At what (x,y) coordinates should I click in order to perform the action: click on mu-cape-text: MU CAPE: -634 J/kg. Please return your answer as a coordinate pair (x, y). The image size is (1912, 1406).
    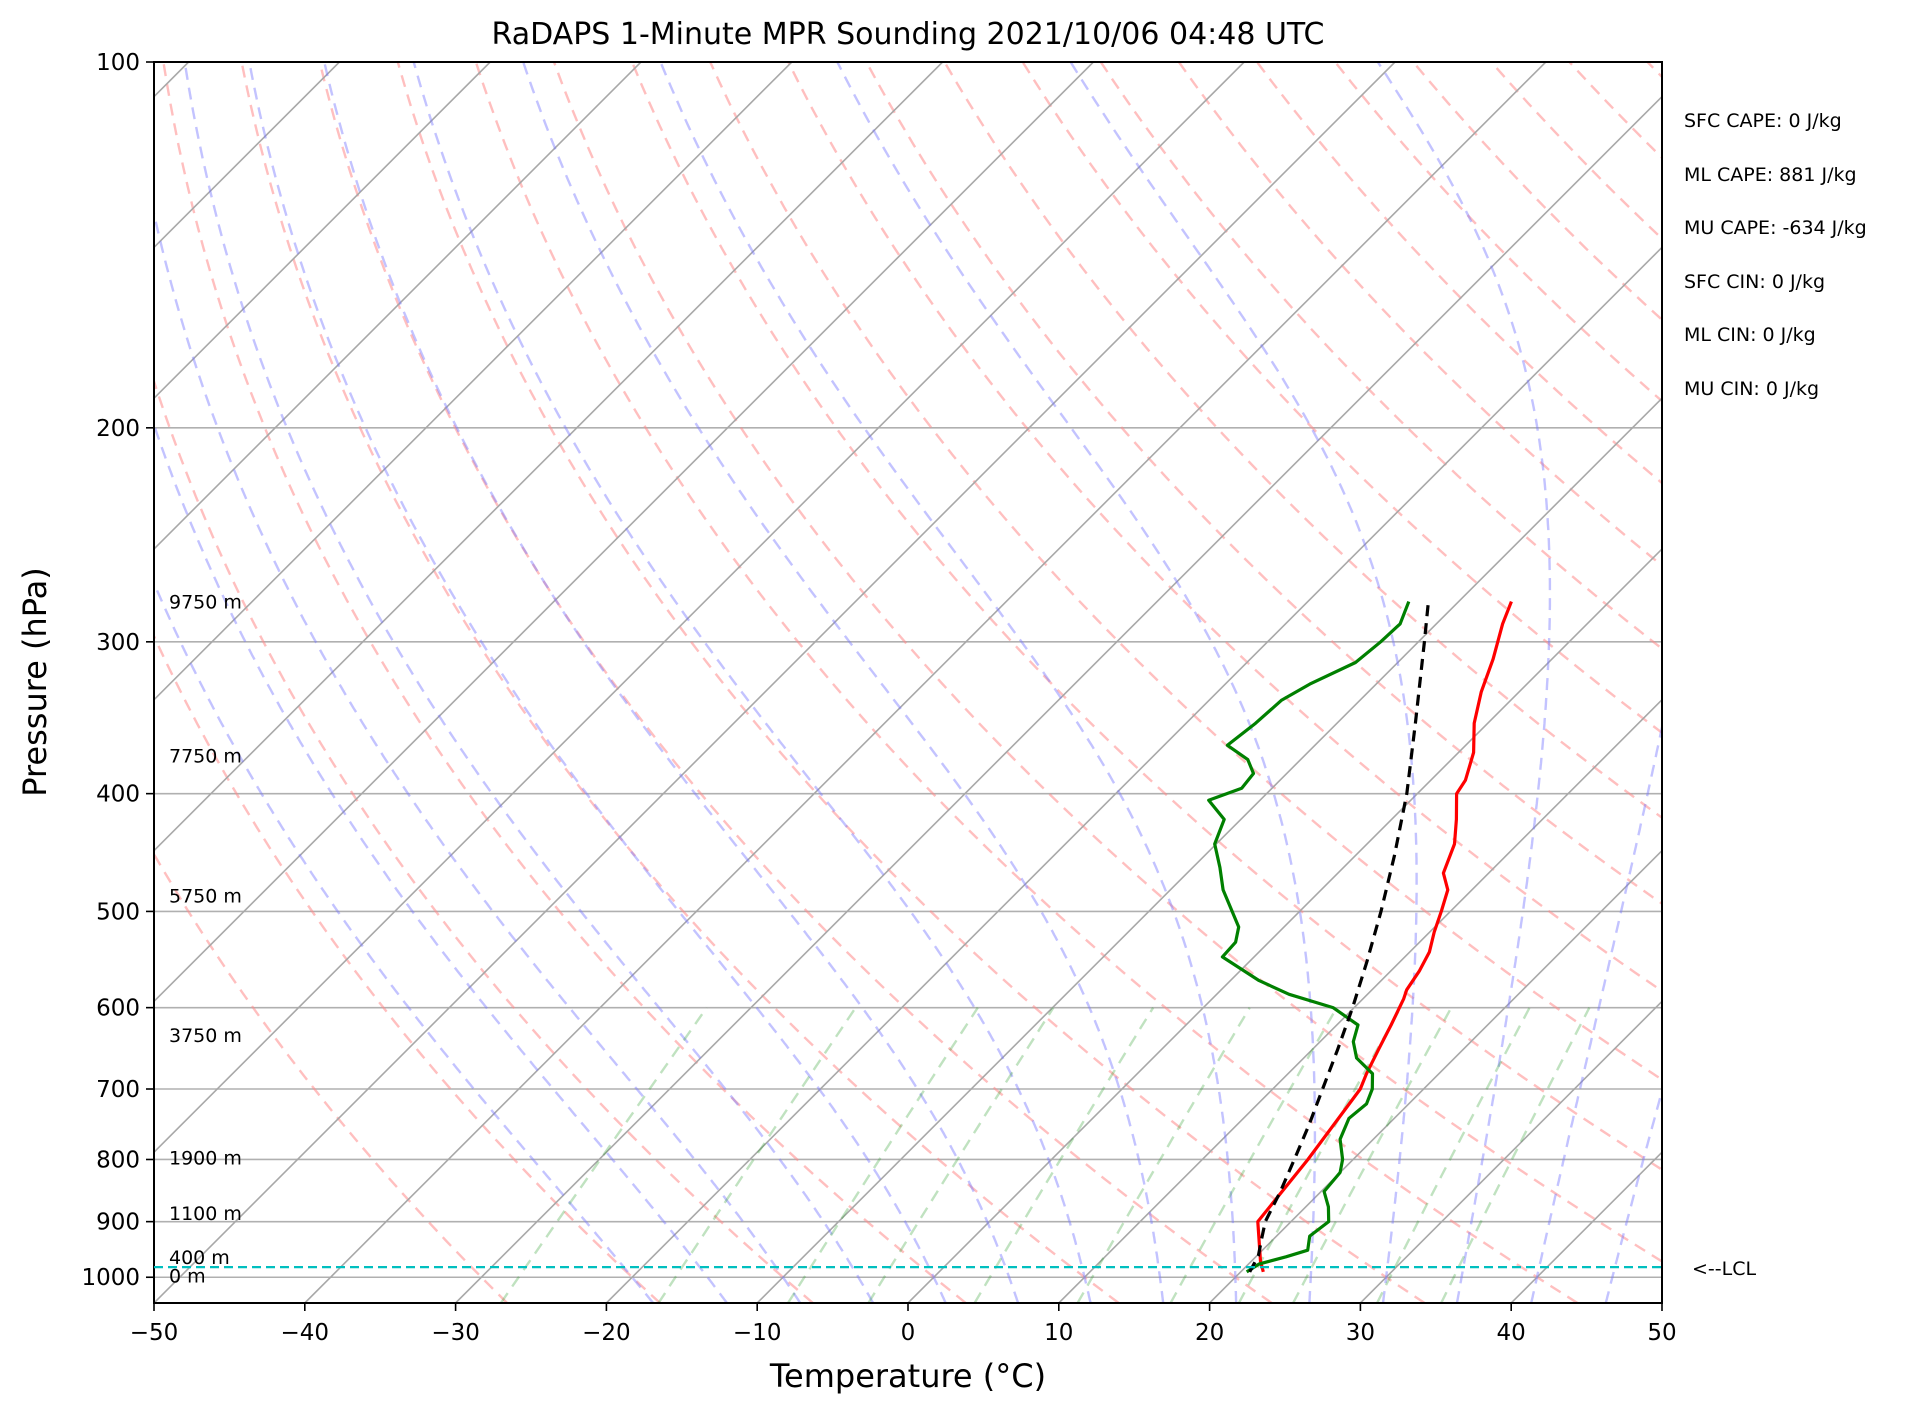
    Looking at the image, I should click on (1775, 228).